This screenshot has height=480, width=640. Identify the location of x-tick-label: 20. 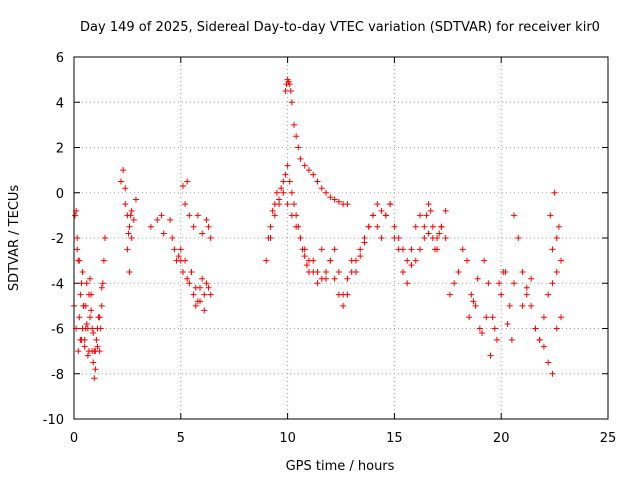
(501, 438).